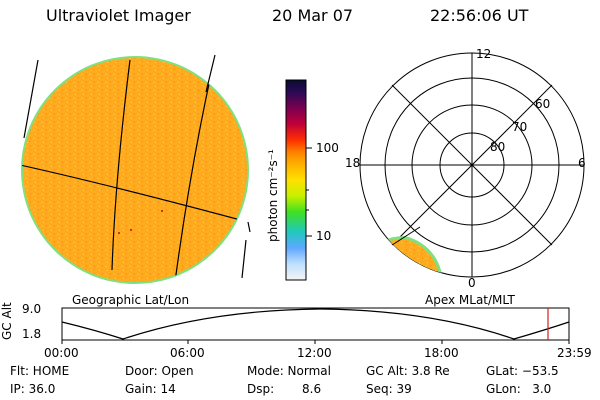 The width and height of the screenshot is (600, 400). Describe the element at coordinates (187, 353) in the screenshot. I see `altitude-xtick-0600: 06:00` at that location.